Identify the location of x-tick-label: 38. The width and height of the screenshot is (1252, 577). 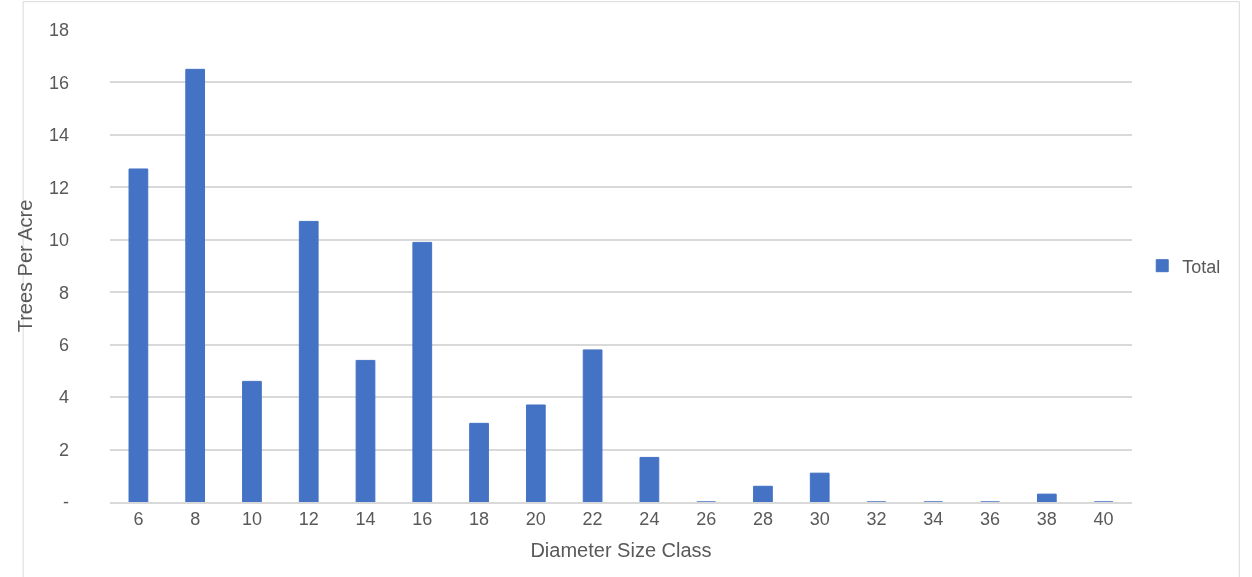
(1046, 519).